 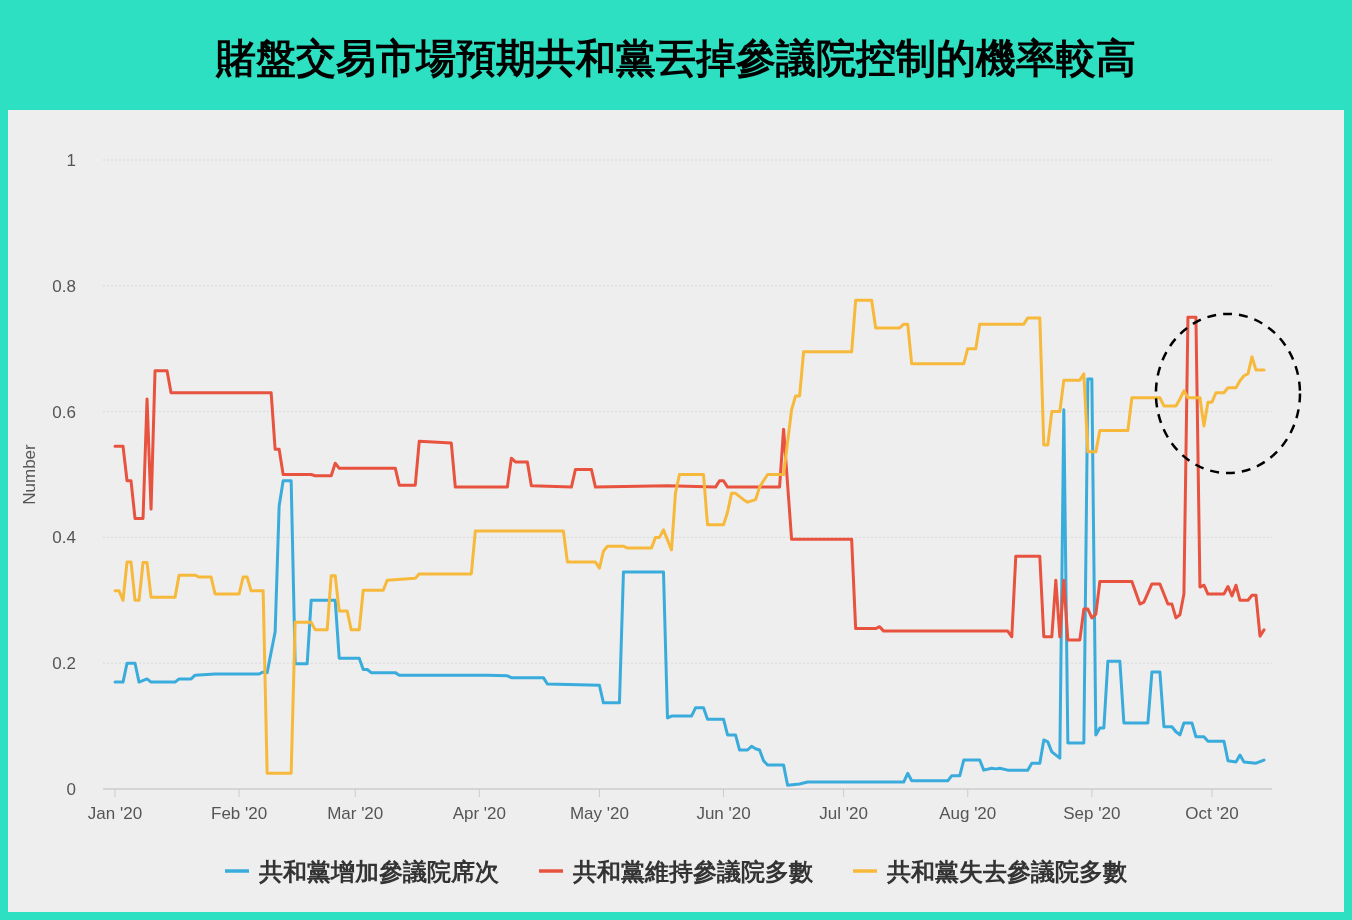 What do you see at coordinates (71, 160) in the screenshot?
I see `y-tick-label: 1` at bounding box center [71, 160].